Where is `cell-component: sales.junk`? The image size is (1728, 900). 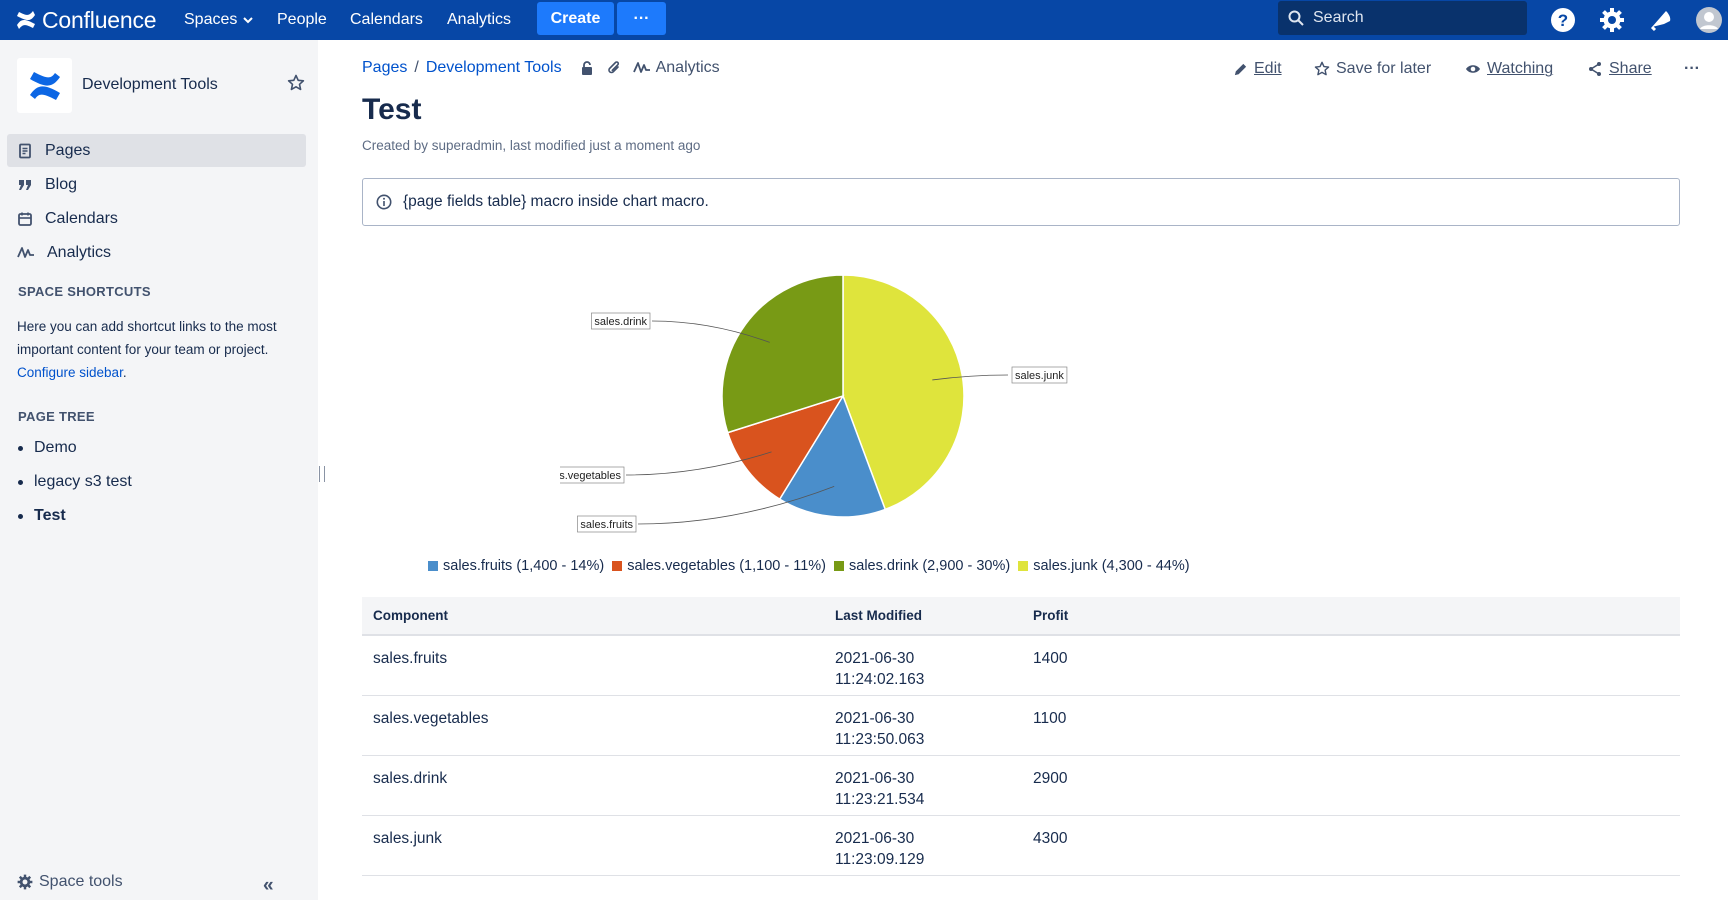 cell-component: sales.junk is located at coordinates (593, 845).